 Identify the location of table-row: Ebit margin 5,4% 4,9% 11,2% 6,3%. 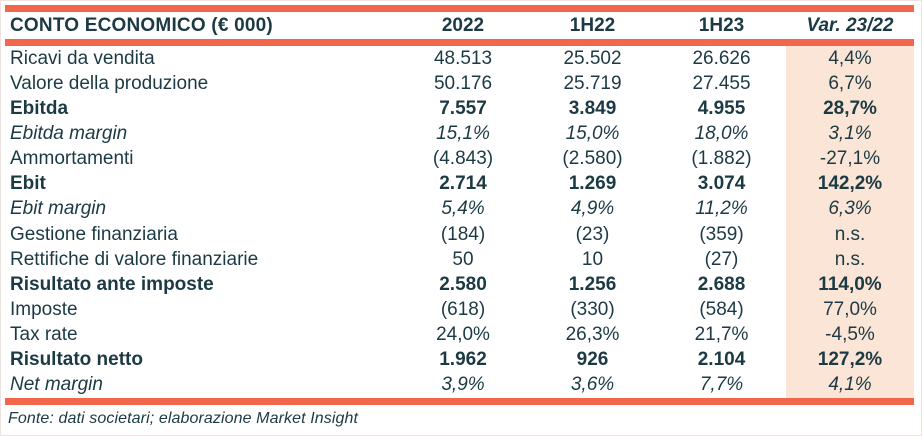
(459, 209).